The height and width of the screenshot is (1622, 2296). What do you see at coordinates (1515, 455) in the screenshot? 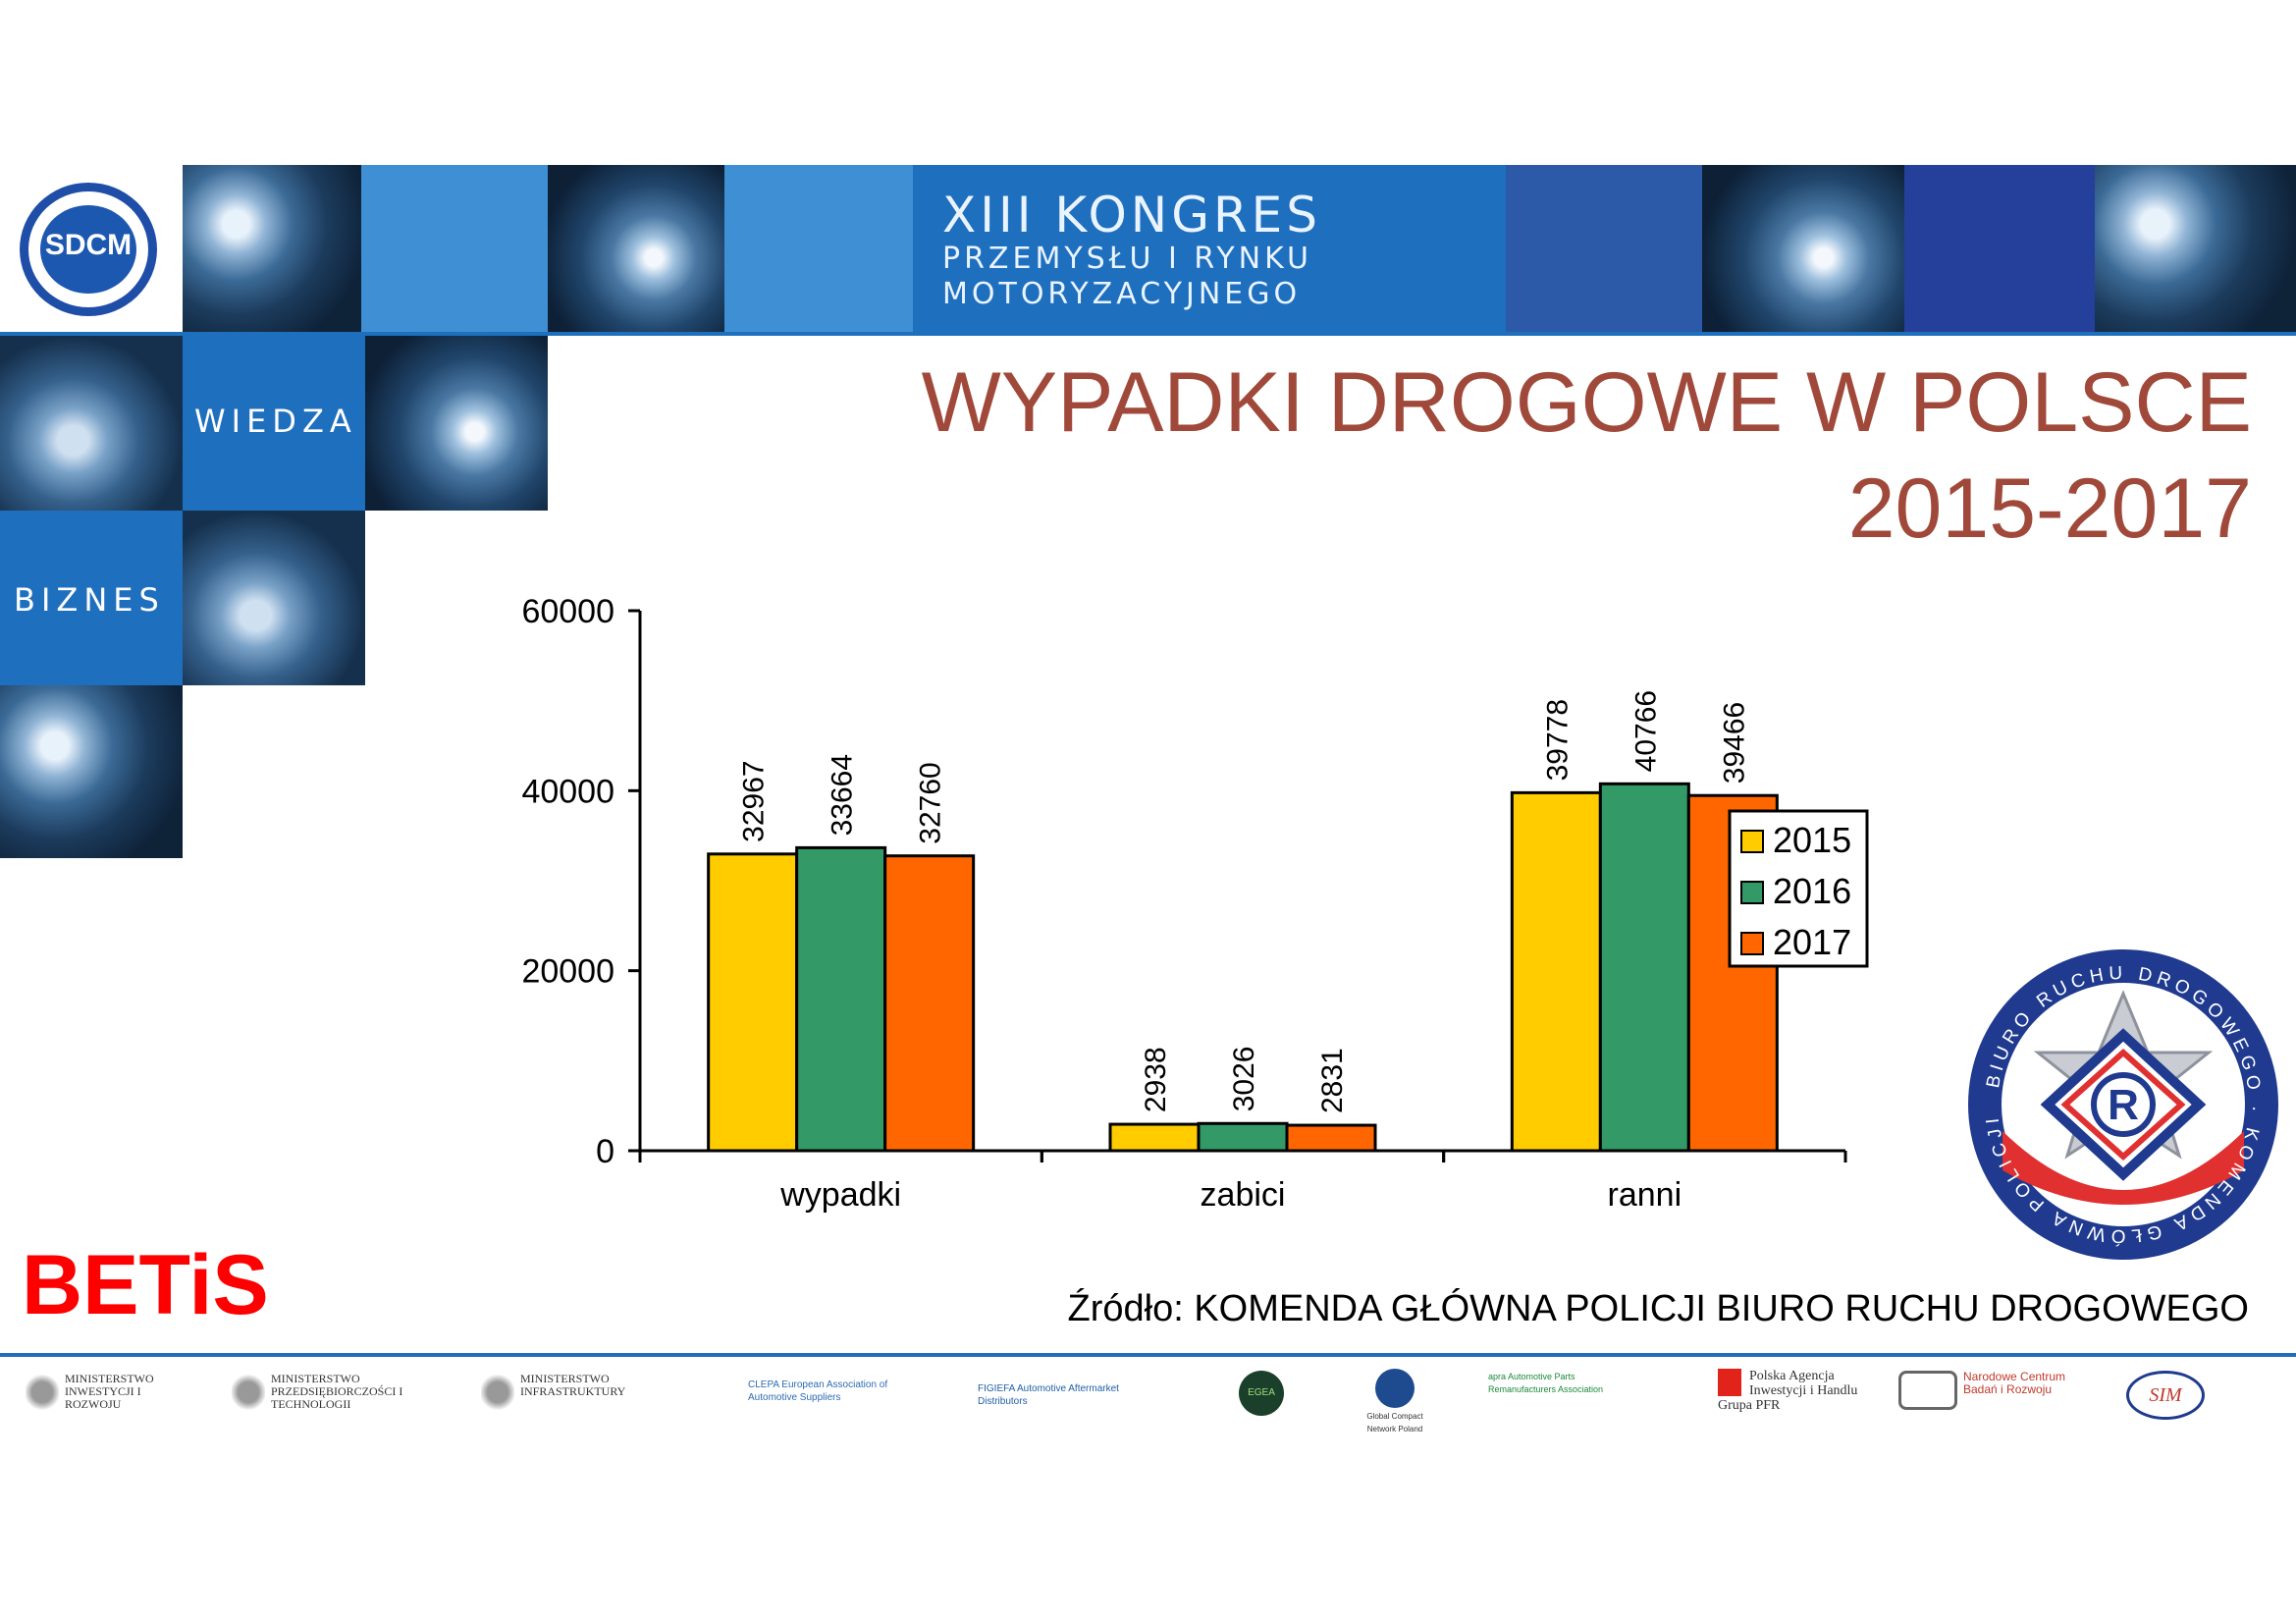
I see `slide-title: WYPADKI DROGOWE W POLSCE 2015-2017` at bounding box center [1515, 455].